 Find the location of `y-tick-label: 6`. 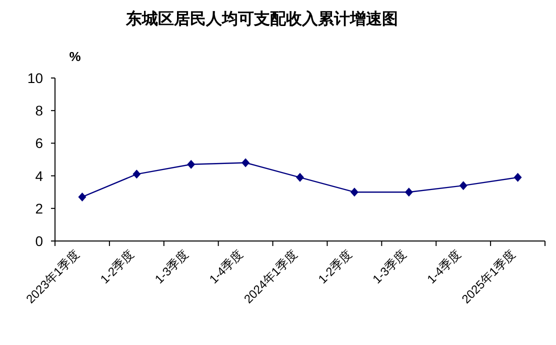

y-tick-label: 6 is located at coordinates (39, 143).